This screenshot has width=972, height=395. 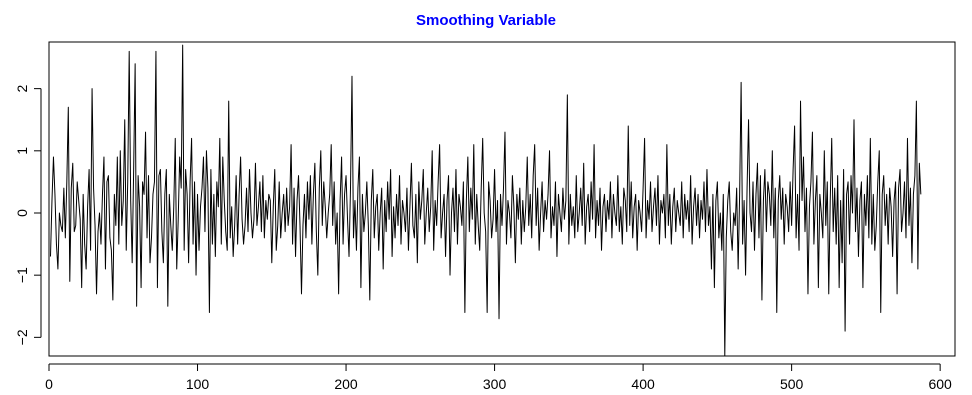 What do you see at coordinates (22, 151) in the screenshot?
I see `y-tick-label: 1` at bounding box center [22, 151].